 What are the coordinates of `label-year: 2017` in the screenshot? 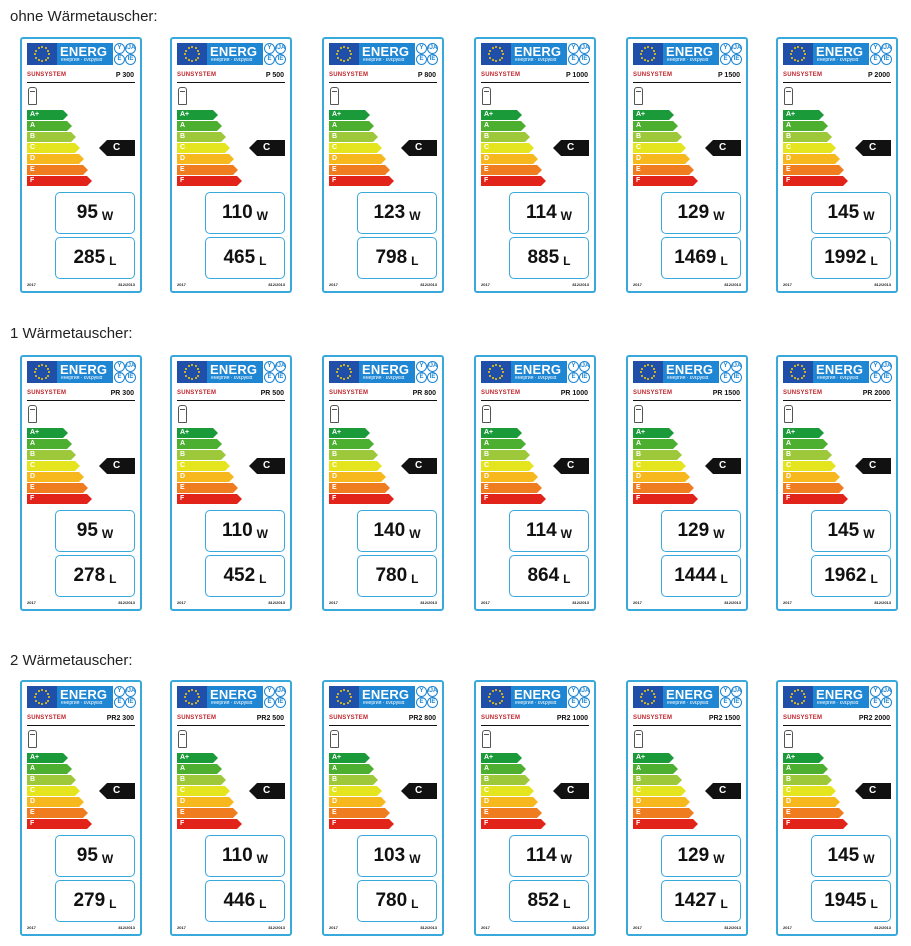 It's located at (485, 602).